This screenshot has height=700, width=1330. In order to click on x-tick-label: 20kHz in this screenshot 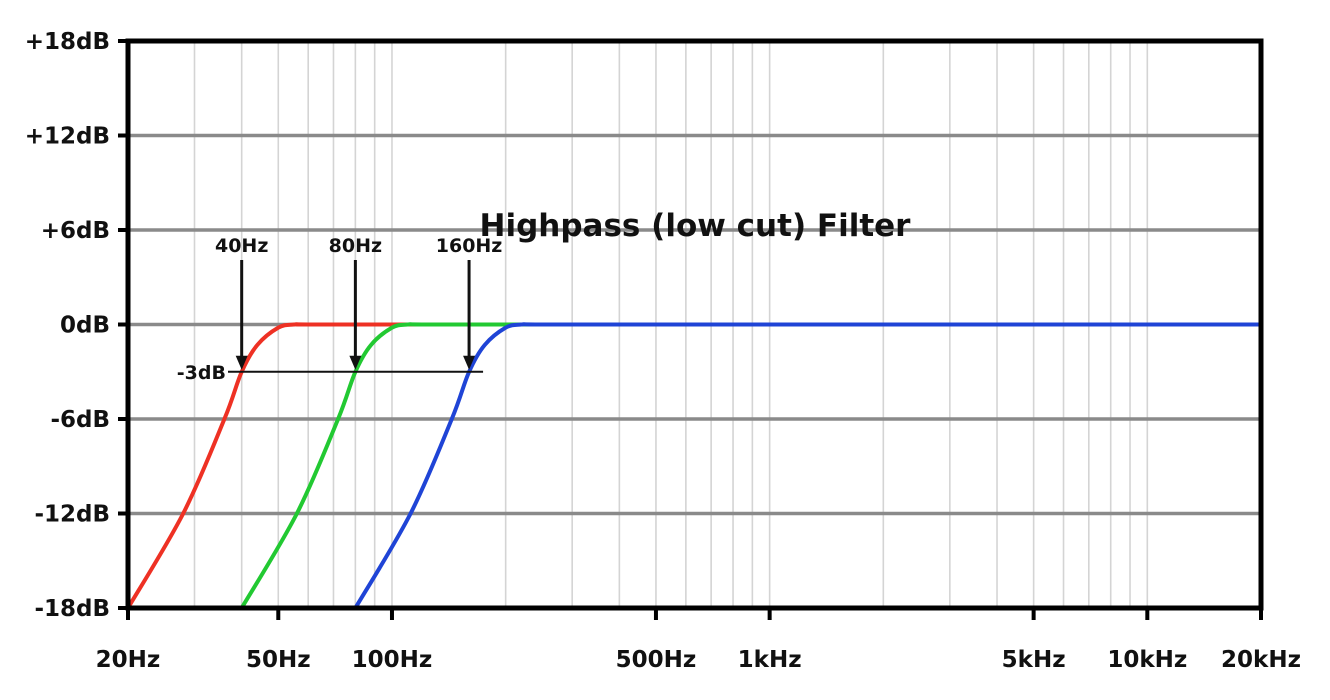, I will do `click(1261, 660)`.